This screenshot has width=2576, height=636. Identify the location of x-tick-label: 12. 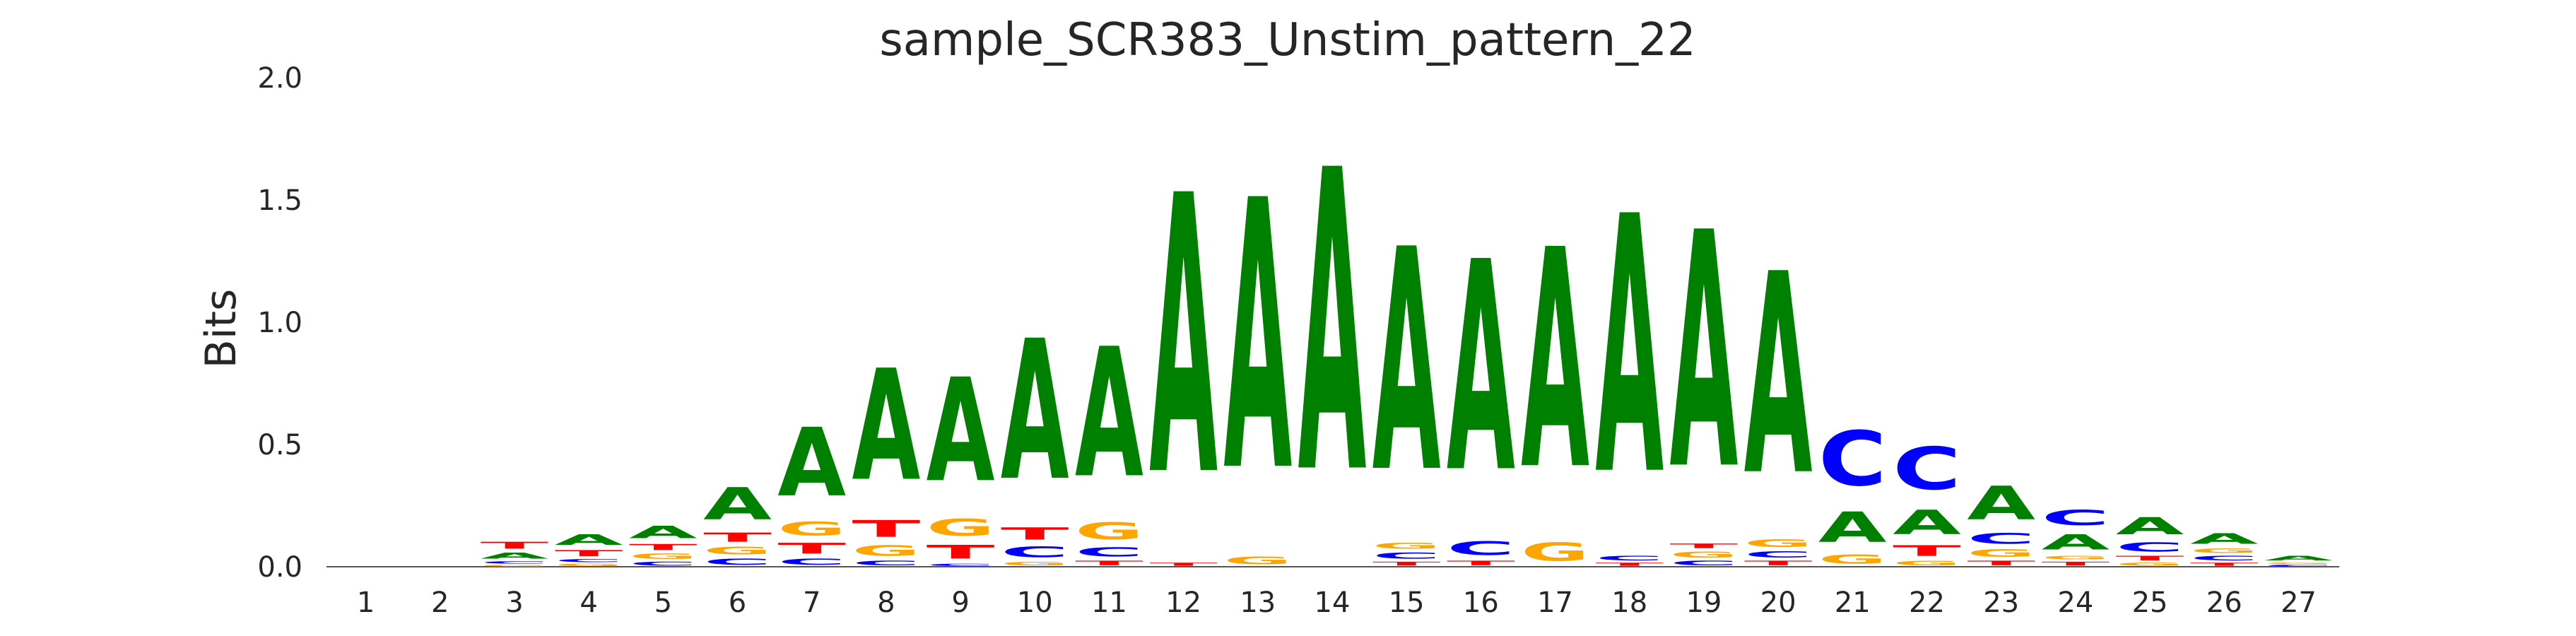
(1183, 603).